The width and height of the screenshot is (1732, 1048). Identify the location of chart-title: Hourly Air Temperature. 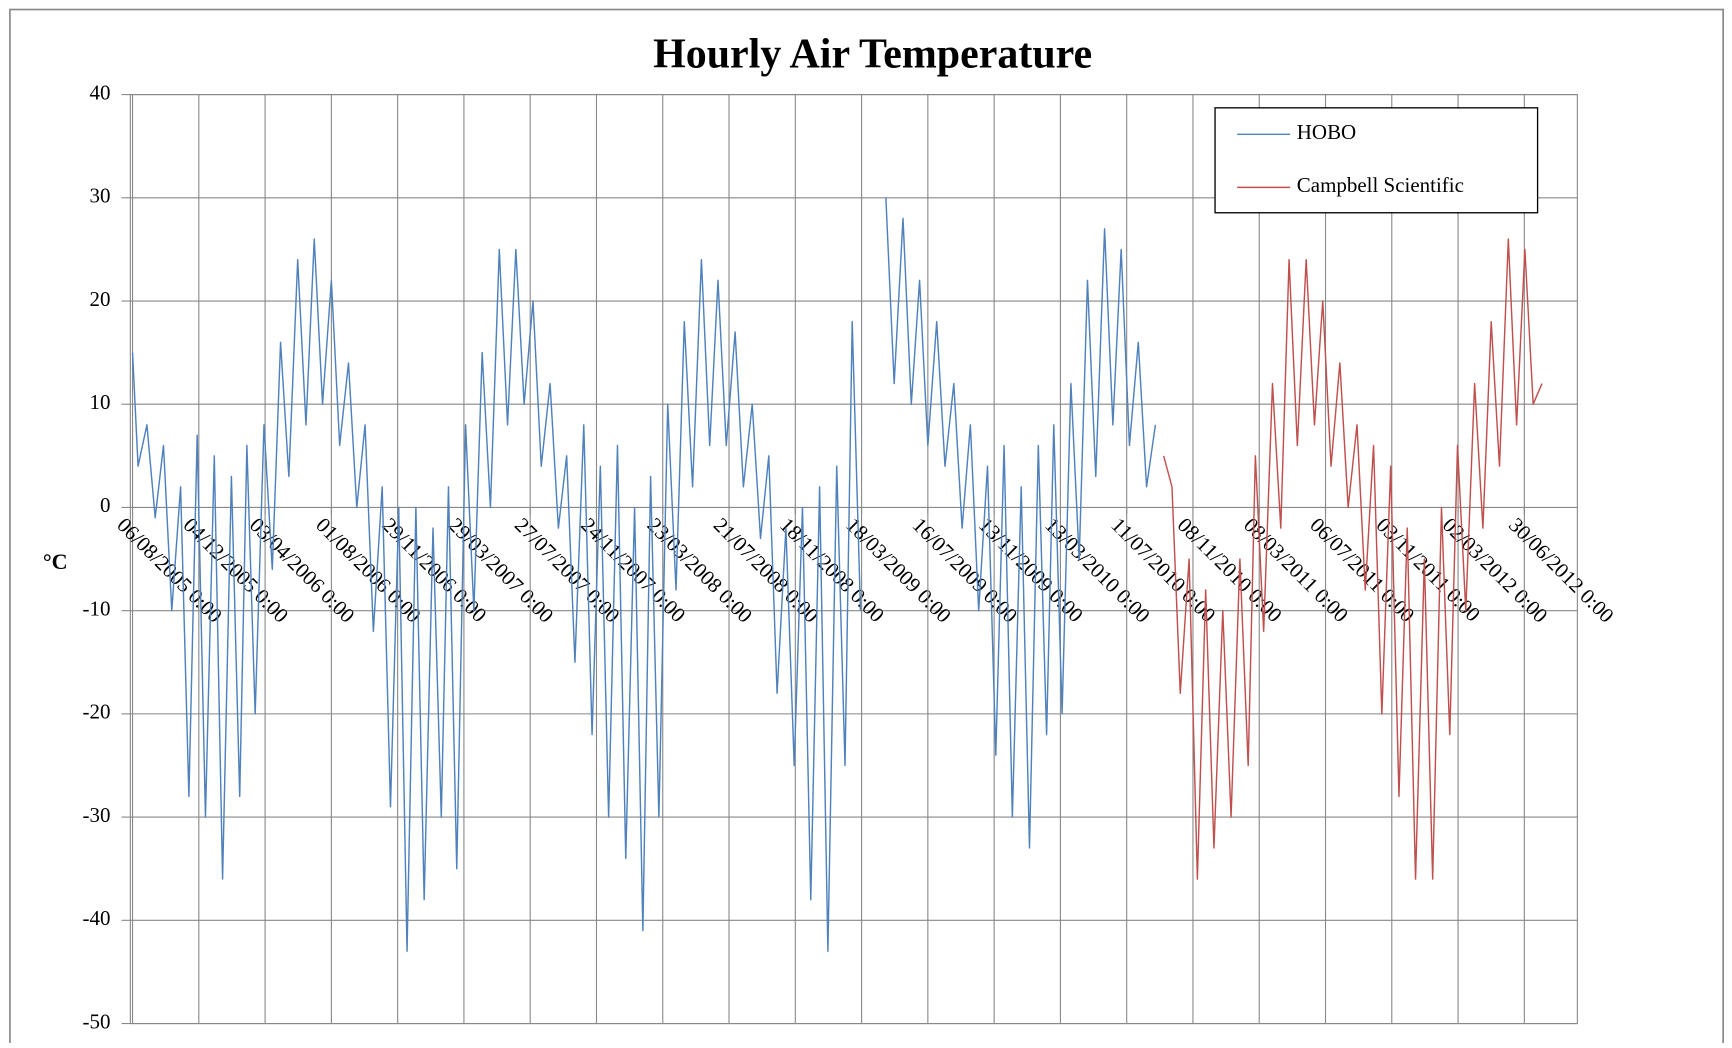
(872, 55).